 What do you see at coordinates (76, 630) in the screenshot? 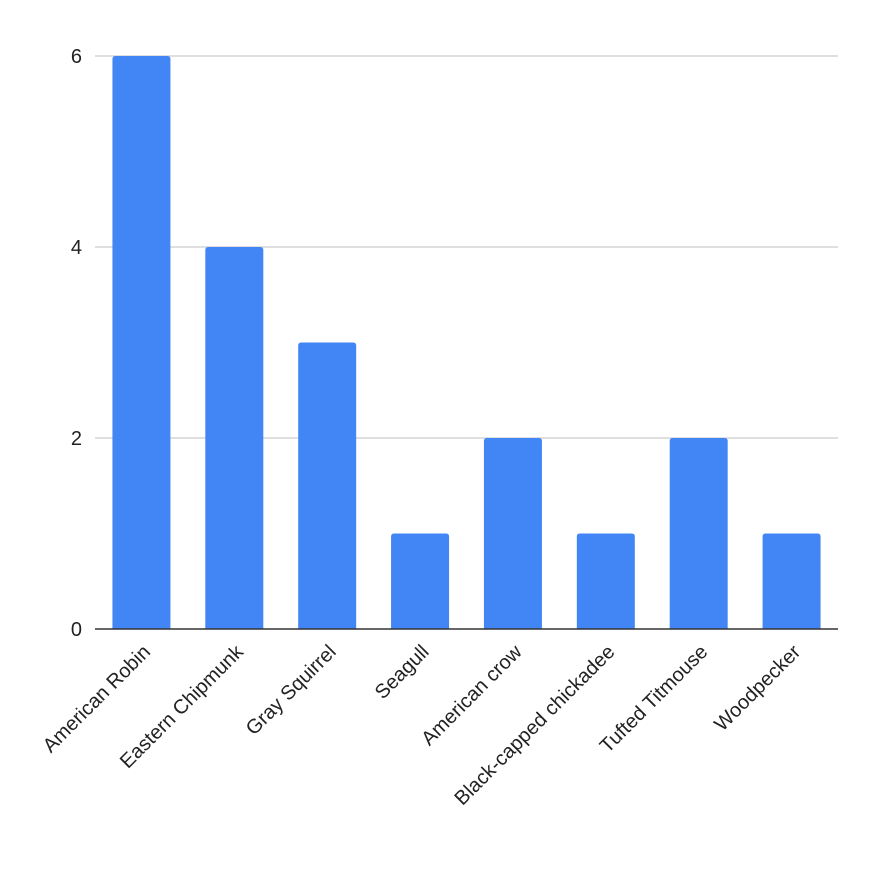
I see `y-tick-label: 0` at bounding box center [76, 630].